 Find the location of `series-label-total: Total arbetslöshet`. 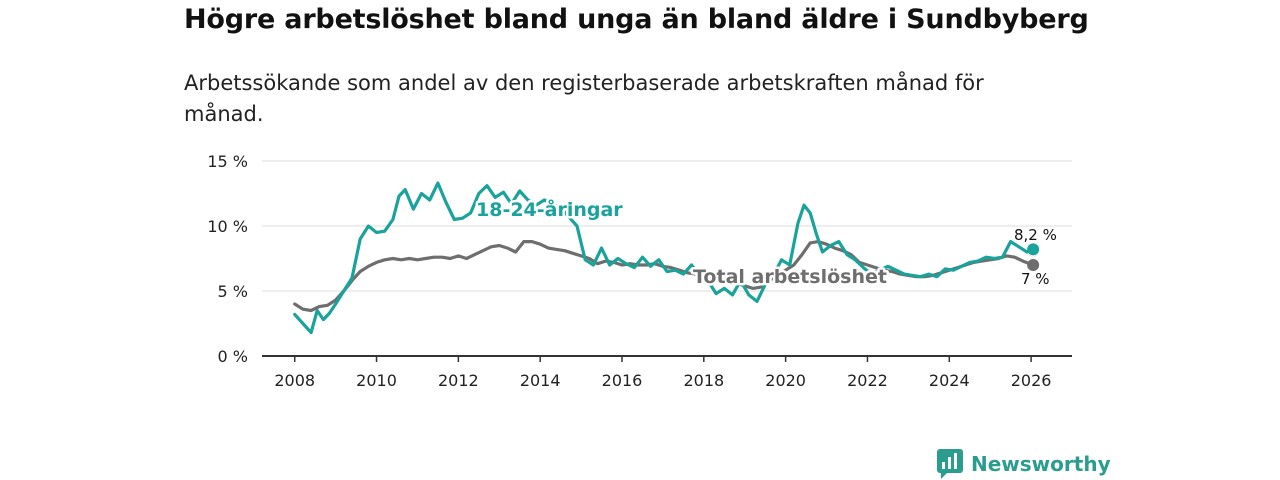

series-label-total: Total arbetslöshet is located at coordinates (790, 277).